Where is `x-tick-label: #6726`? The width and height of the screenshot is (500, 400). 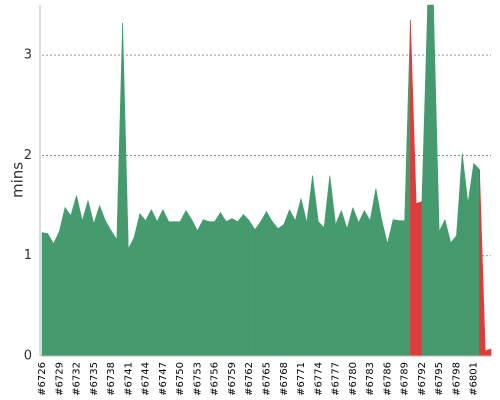
x-tick-label: #6726 is located at coordinates (42, 379).